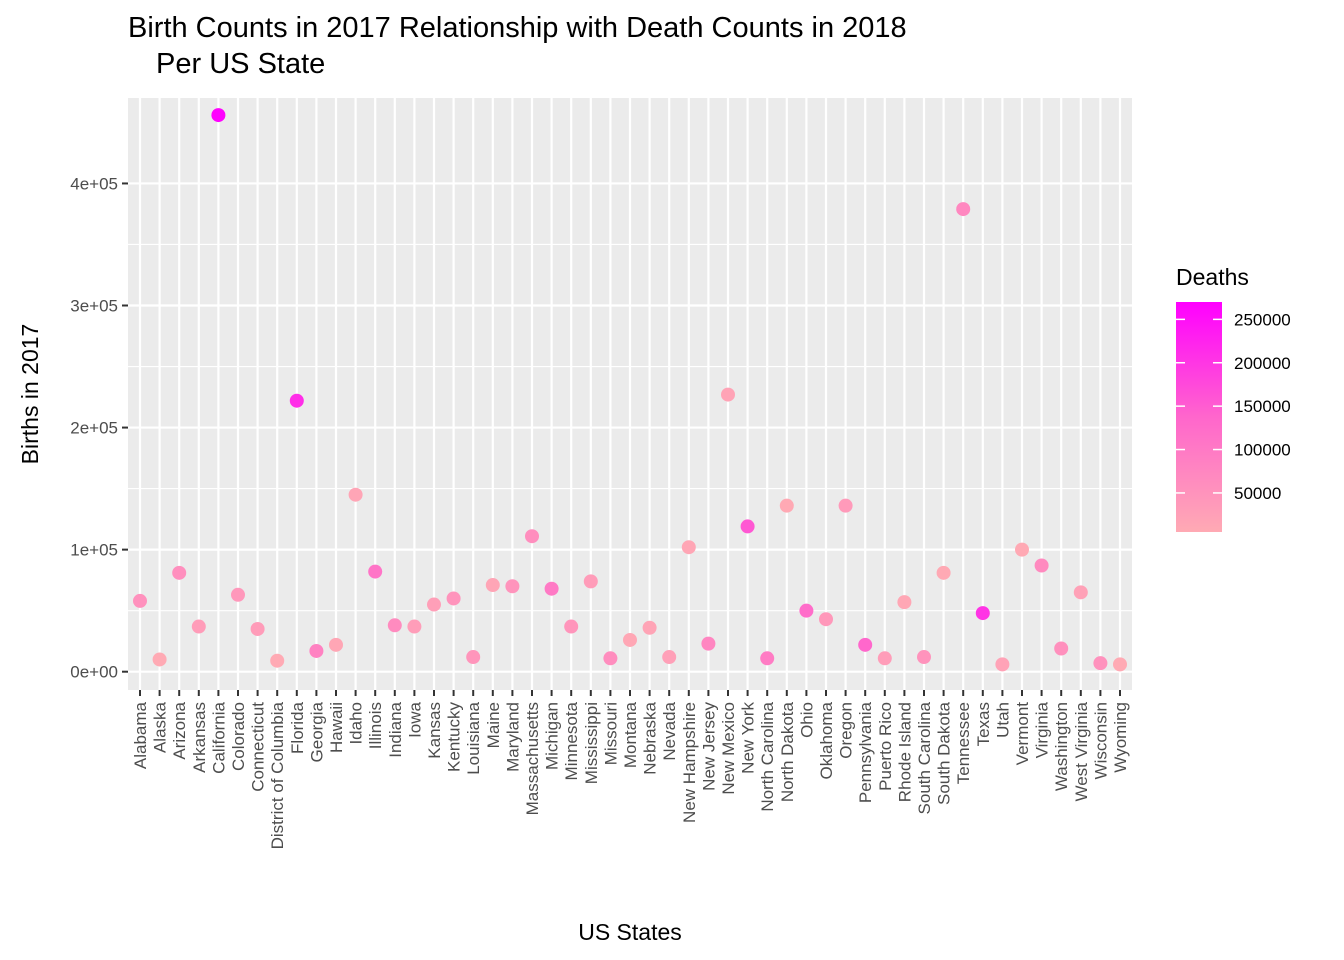 This screenshot has height=960, width=1344. I want to click on legend-title: Deaths, so click(1212, 277).